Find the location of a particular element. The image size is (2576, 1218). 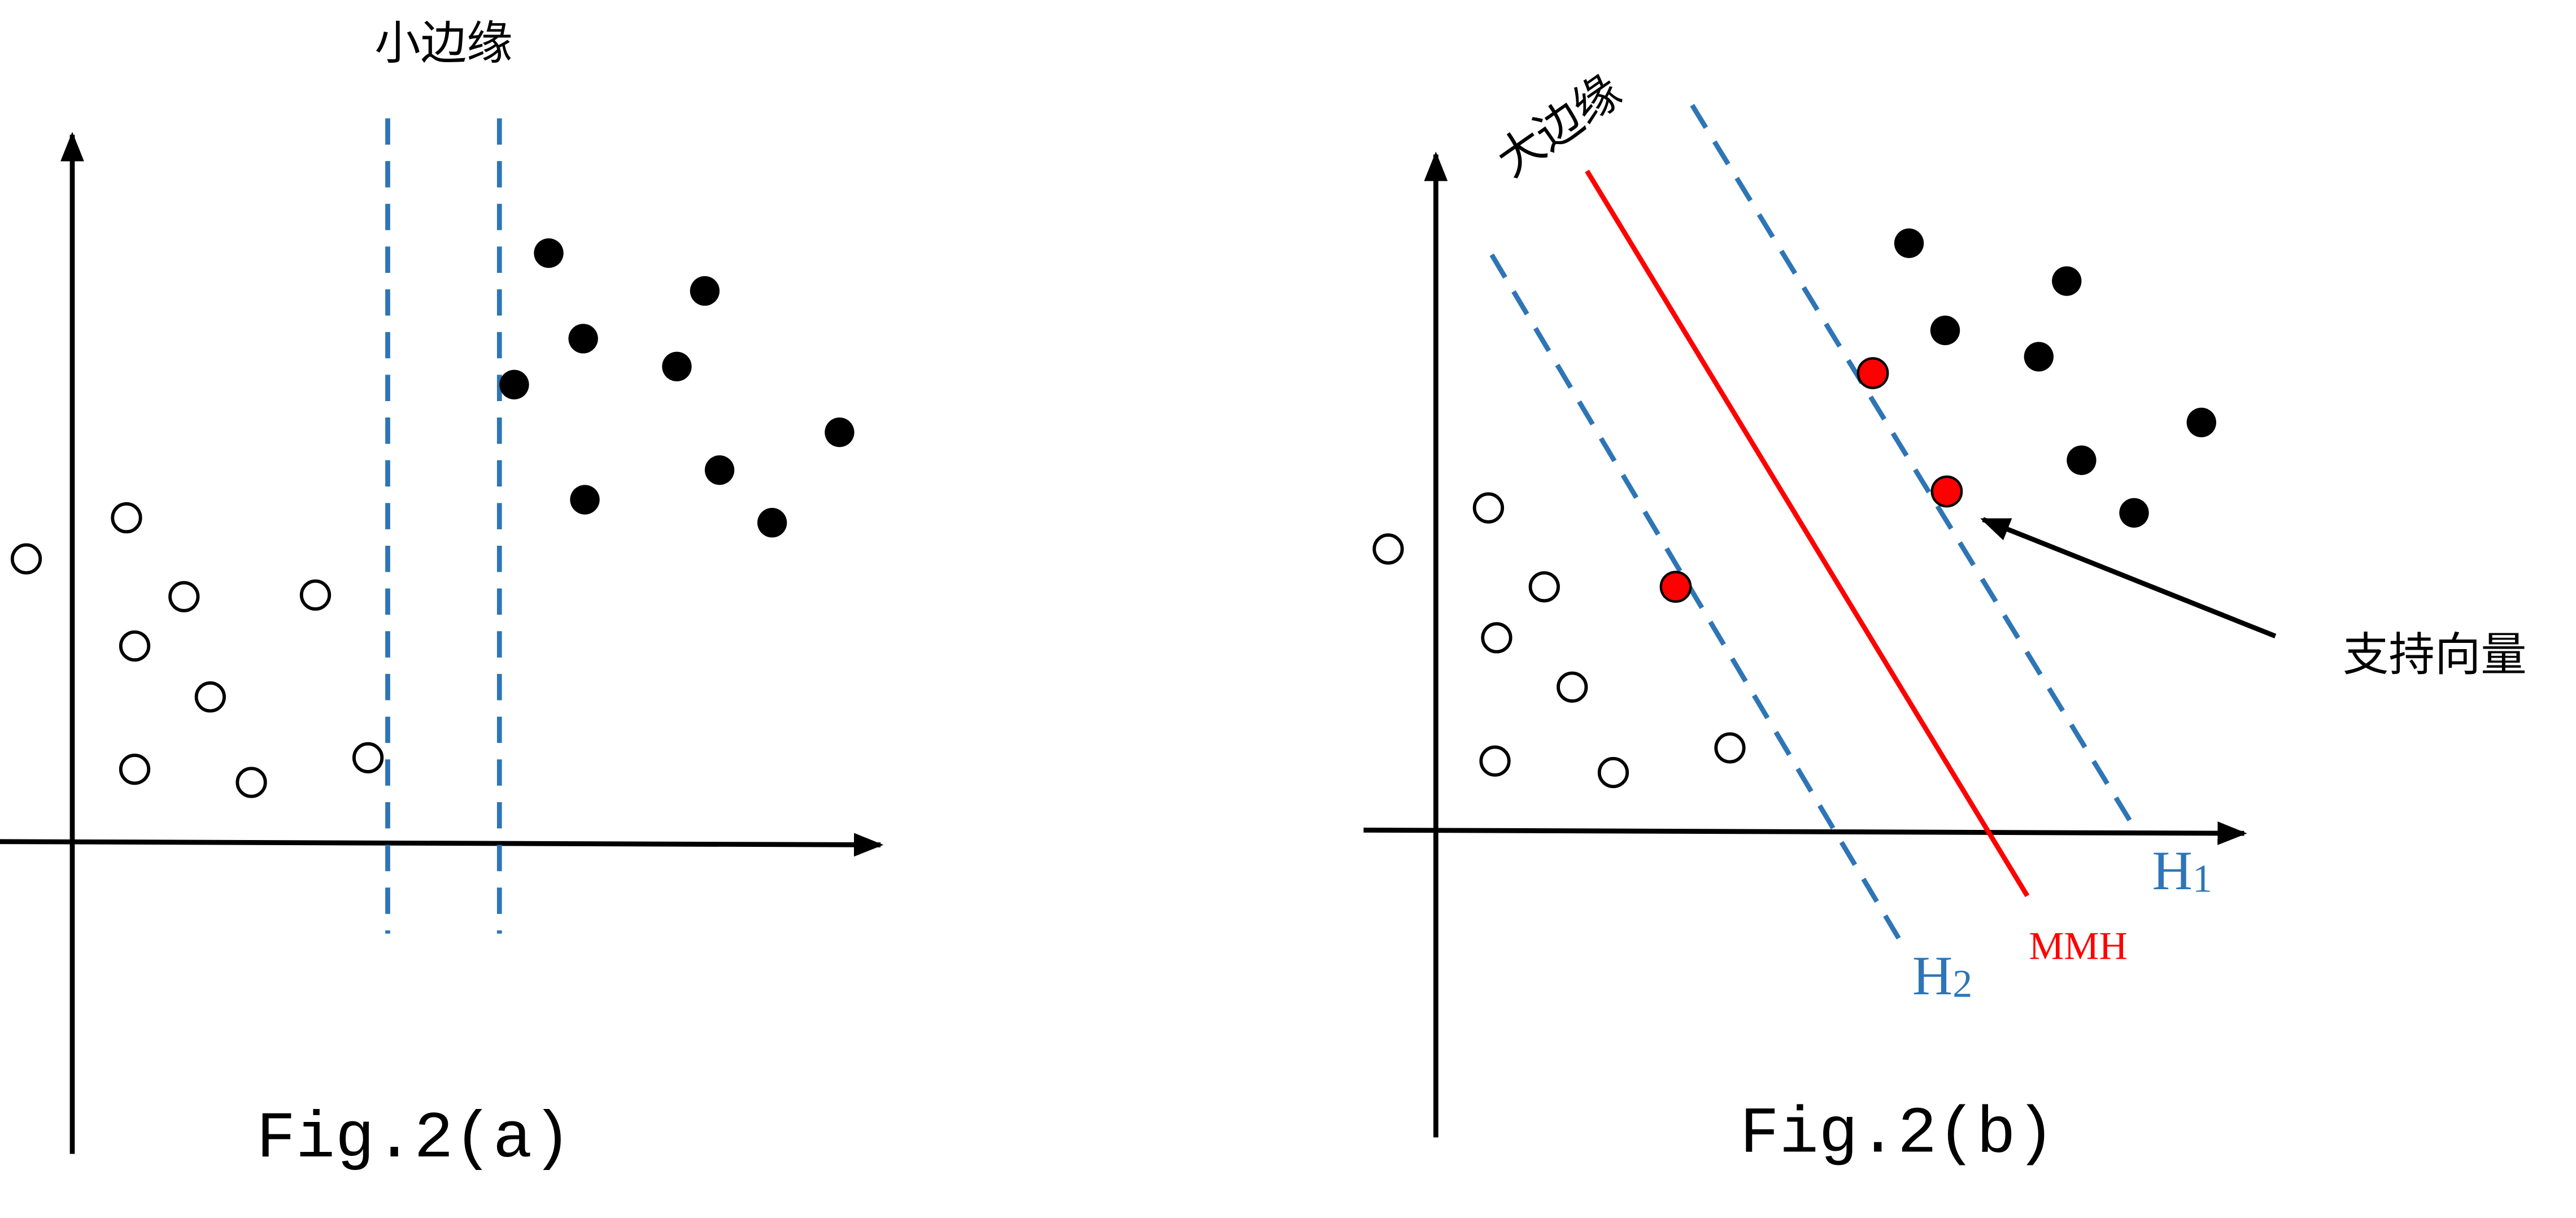

h1-label: H1 is located at coordinates (2182, 871).